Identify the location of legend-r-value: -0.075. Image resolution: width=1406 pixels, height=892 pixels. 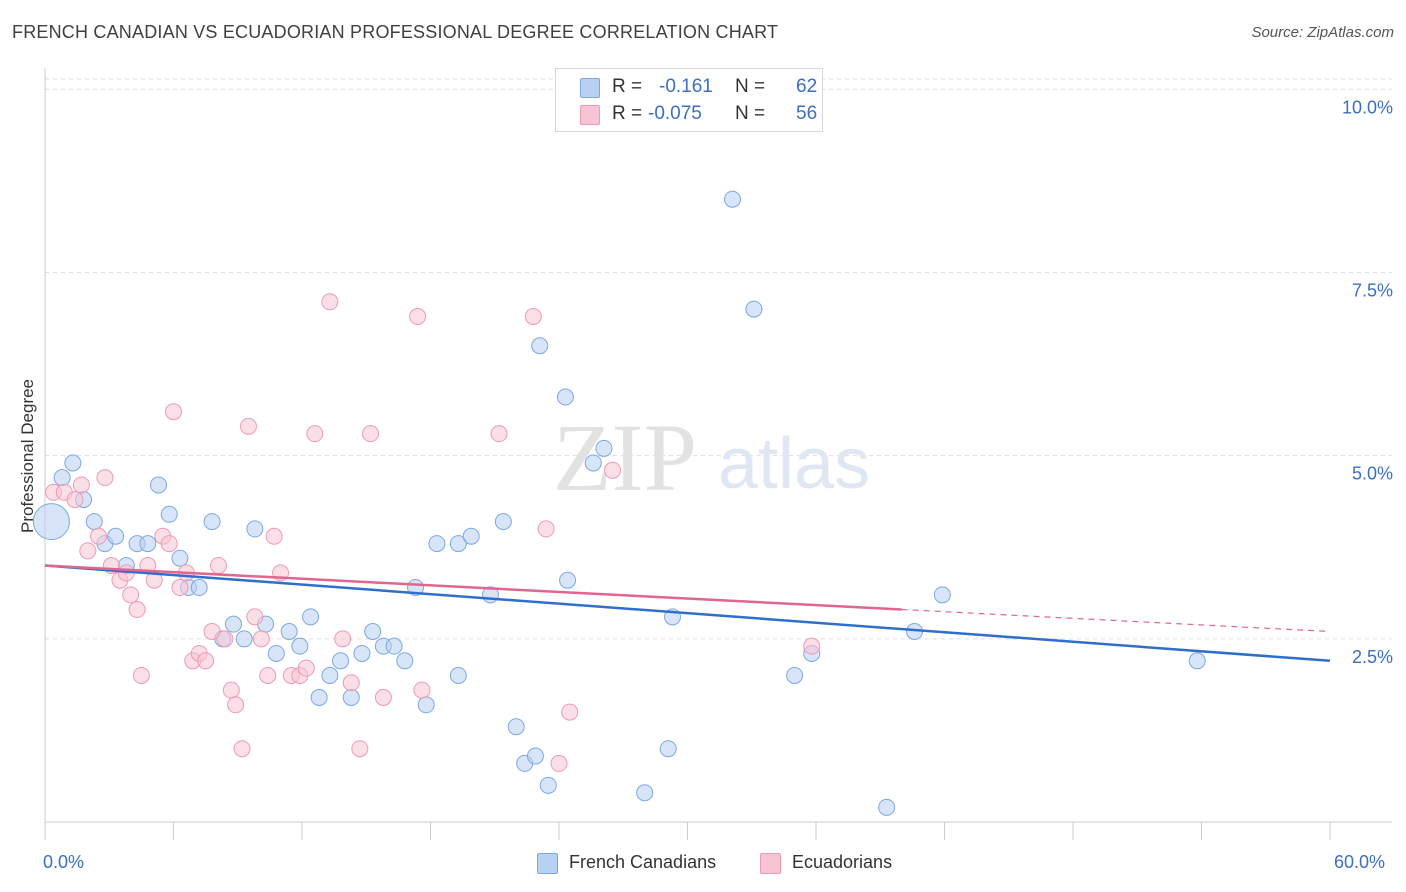
(675, 113).